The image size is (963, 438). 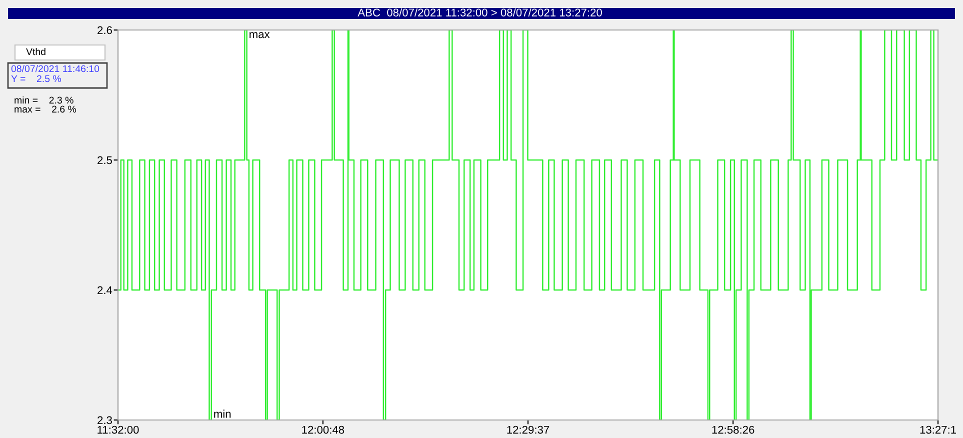 I want to click on annotation: min, so click(x=222, y=414).